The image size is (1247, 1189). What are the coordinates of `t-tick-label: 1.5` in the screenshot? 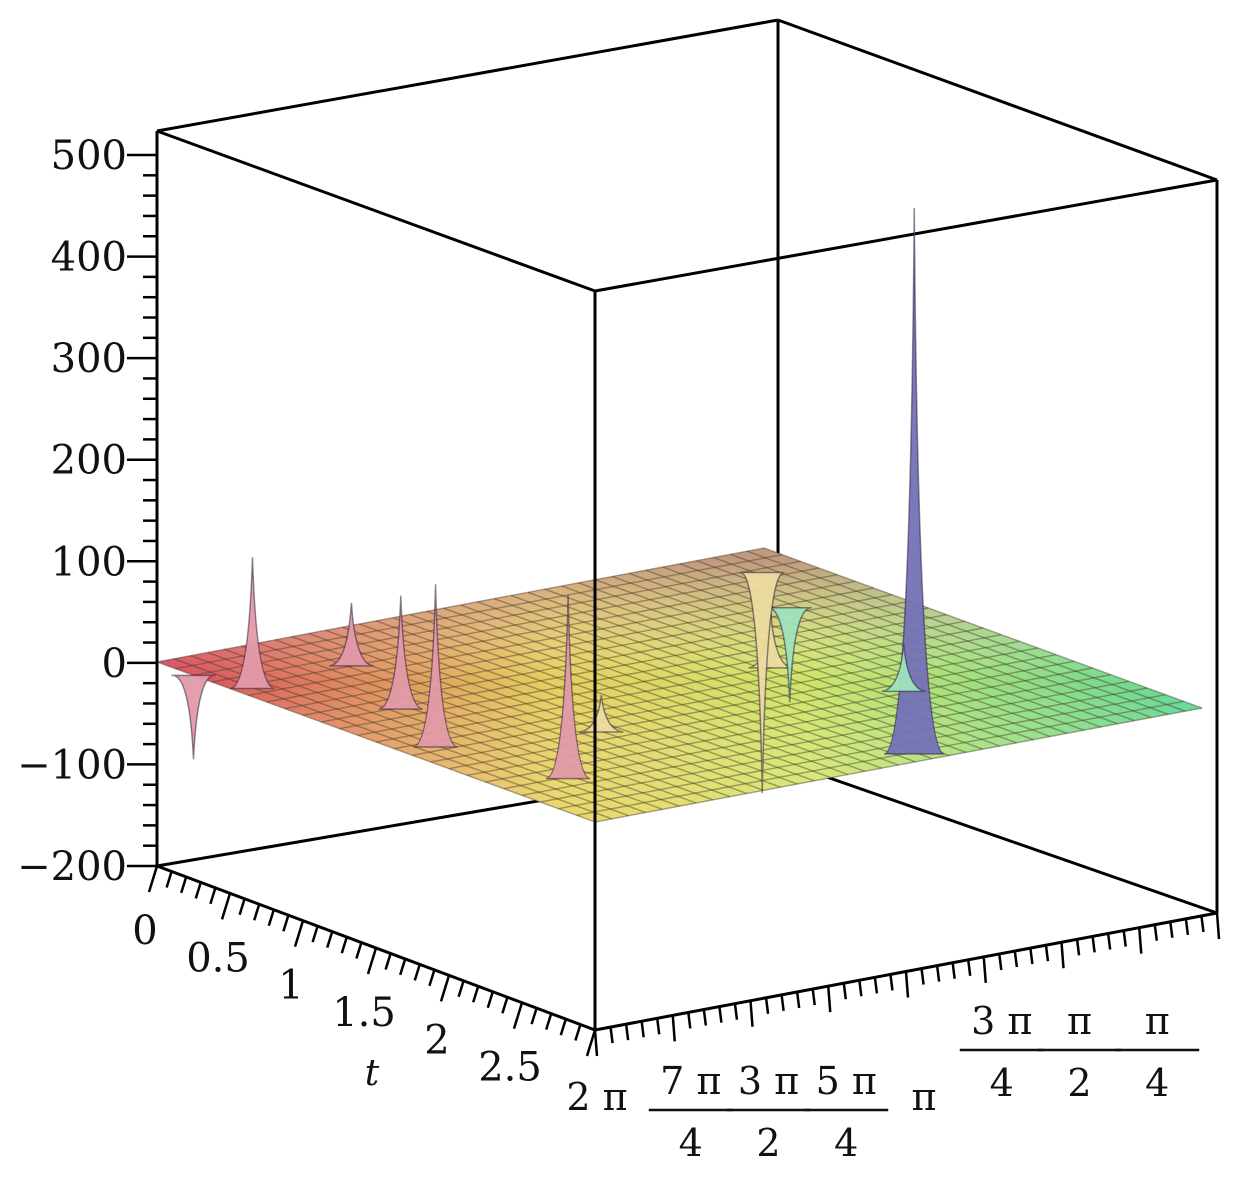 It's located at (364, 1013).